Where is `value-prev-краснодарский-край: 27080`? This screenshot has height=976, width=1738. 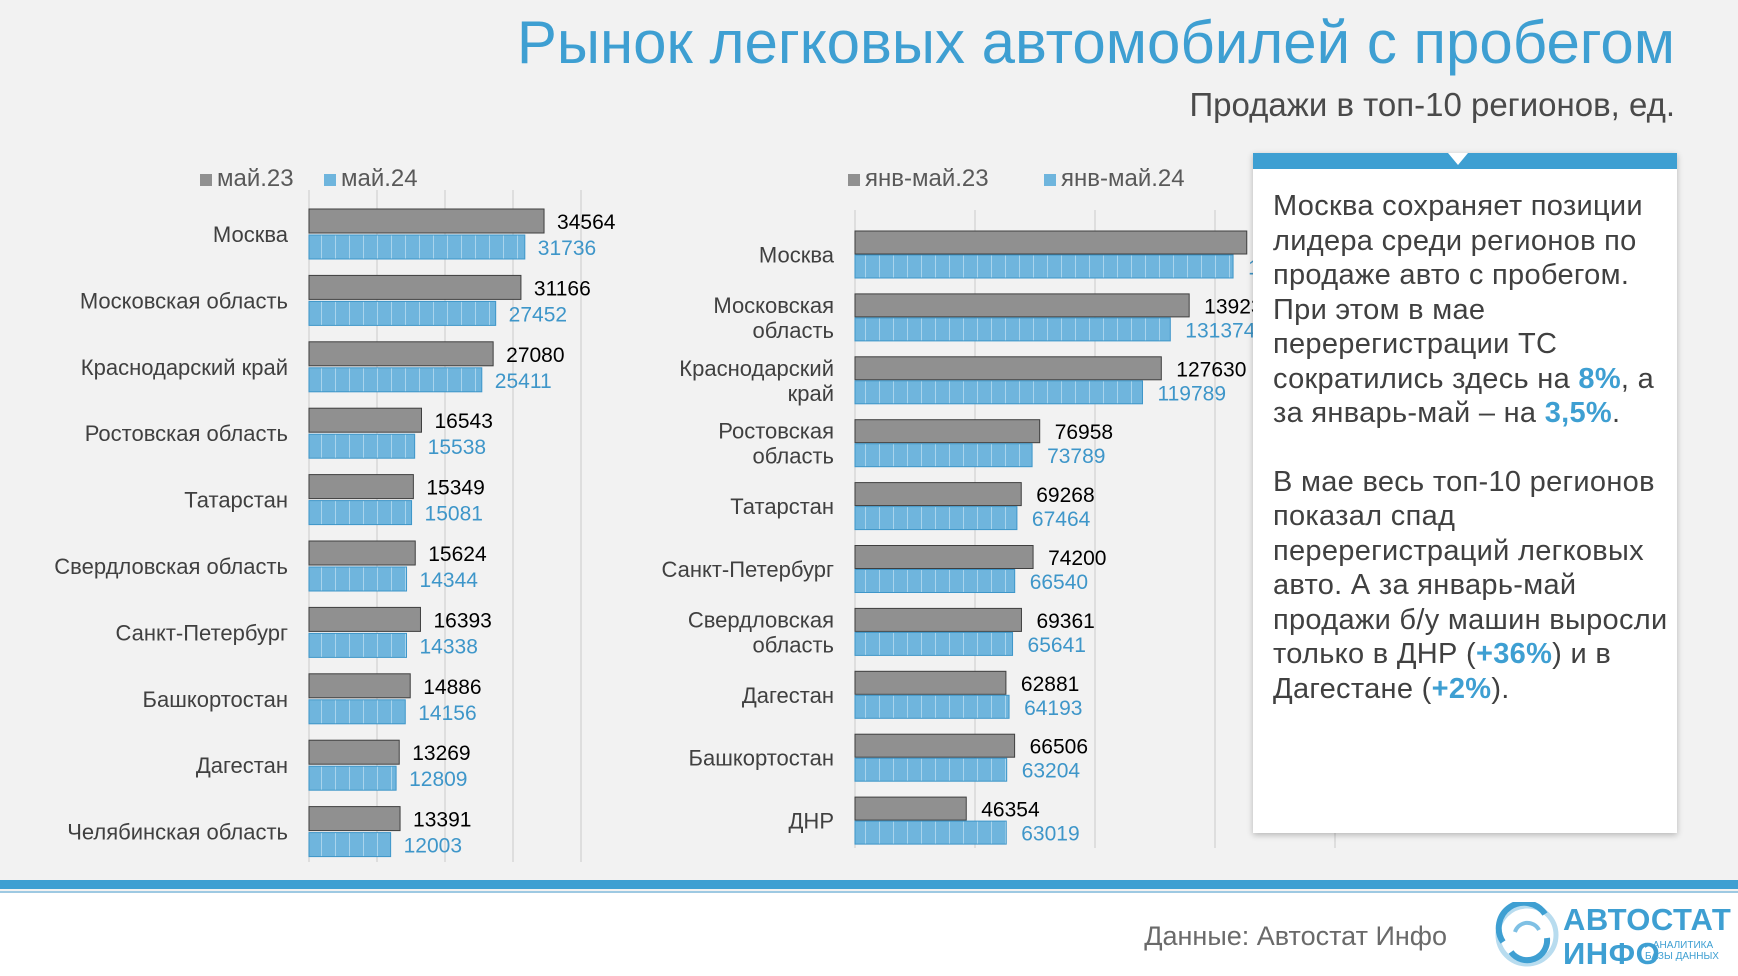 value-prev-краснодарский-край: 27080 is located at coordinates (535, 355).